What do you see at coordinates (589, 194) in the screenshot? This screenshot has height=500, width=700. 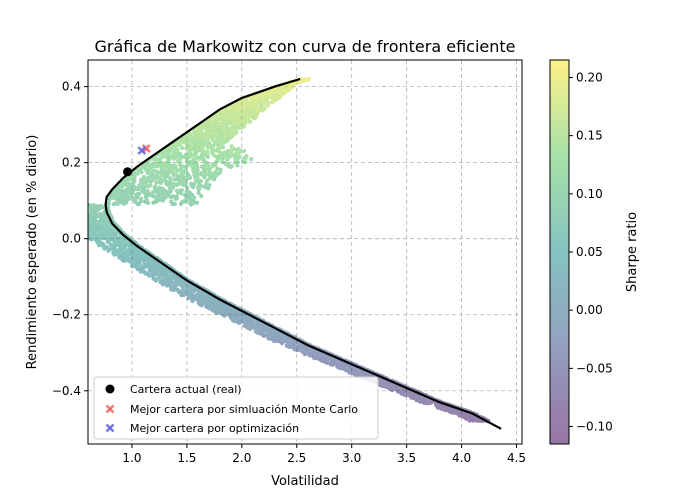 I see `colorbar-tick-label: 0.10` at bounding box center [589, 194].